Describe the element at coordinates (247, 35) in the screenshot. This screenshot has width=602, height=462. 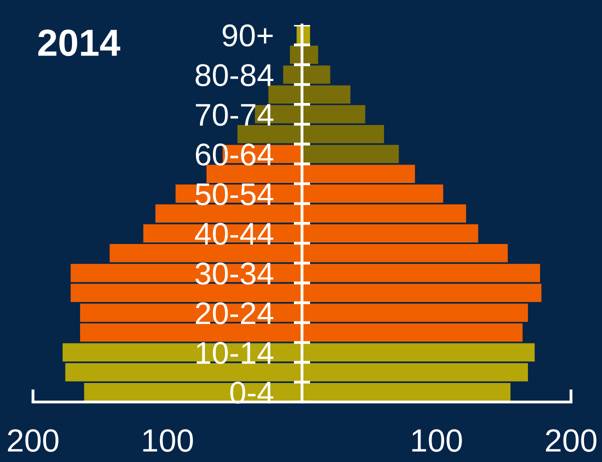
I see `y-tick-label: 90+` at that location.